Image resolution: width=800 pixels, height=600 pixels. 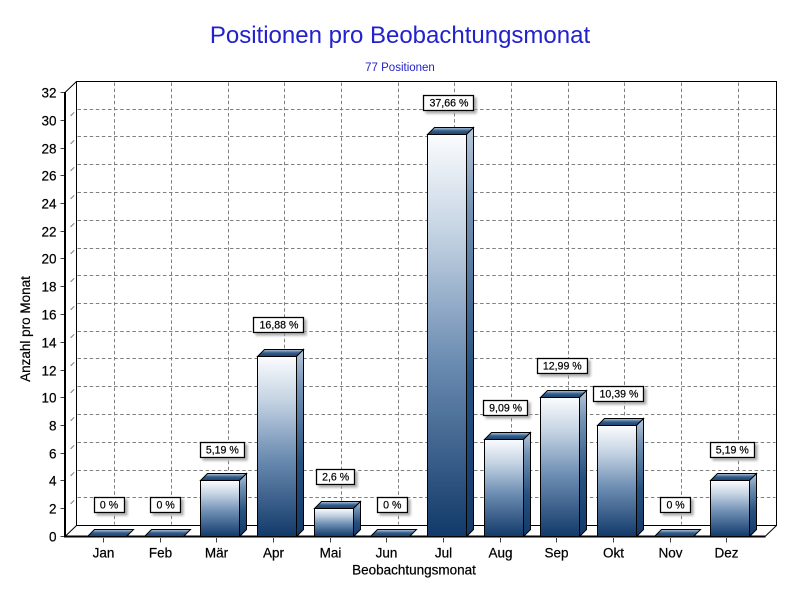 What do you see at coordinates (48, 286) in the screenshot?
I see `svg-text: 18` at bounding box center [48, 286].